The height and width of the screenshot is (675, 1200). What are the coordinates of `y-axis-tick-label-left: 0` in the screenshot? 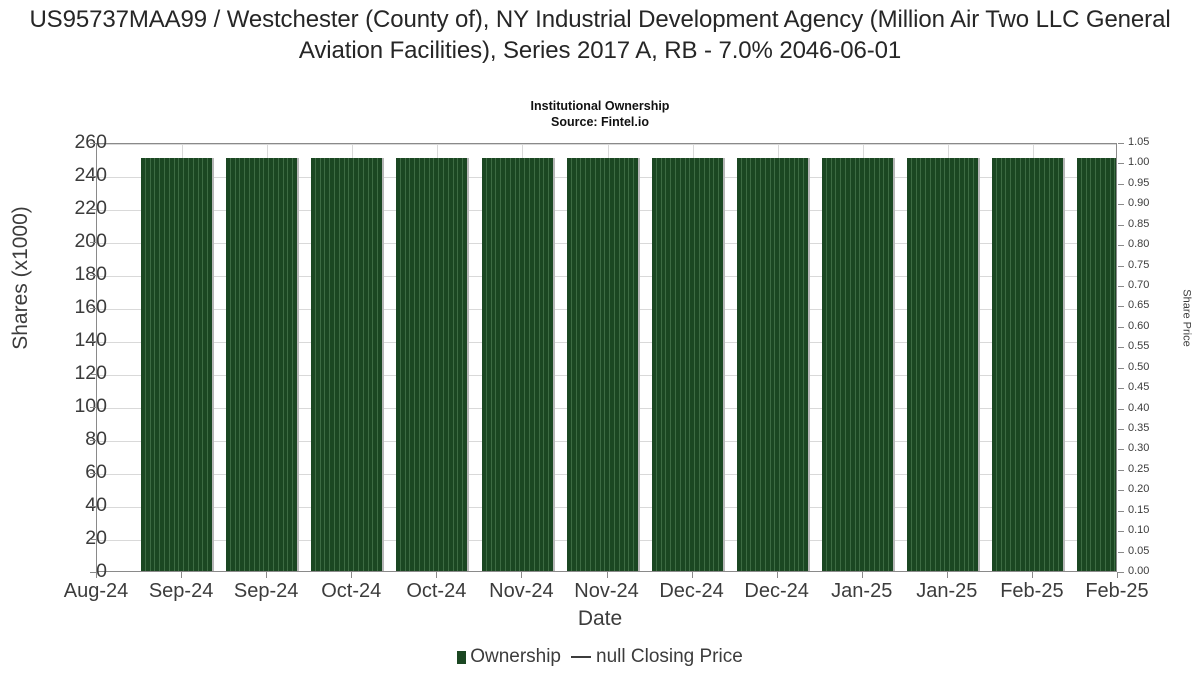 It's located at (101, 571).